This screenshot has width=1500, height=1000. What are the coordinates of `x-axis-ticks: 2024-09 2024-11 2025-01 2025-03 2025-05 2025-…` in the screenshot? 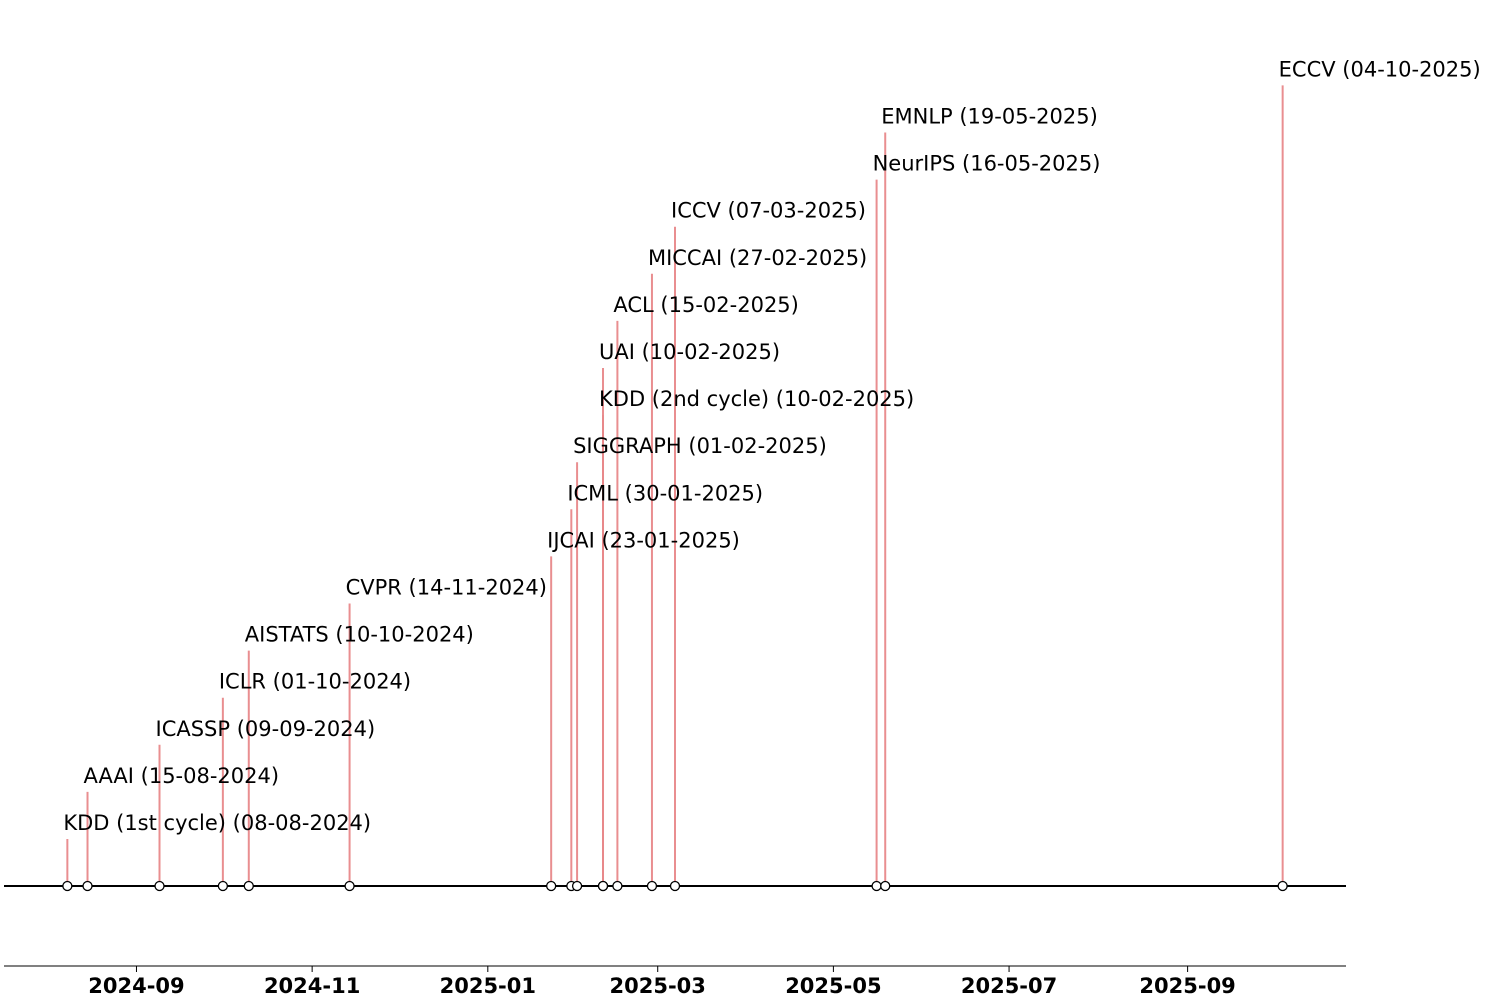 It's located at (662, 982).